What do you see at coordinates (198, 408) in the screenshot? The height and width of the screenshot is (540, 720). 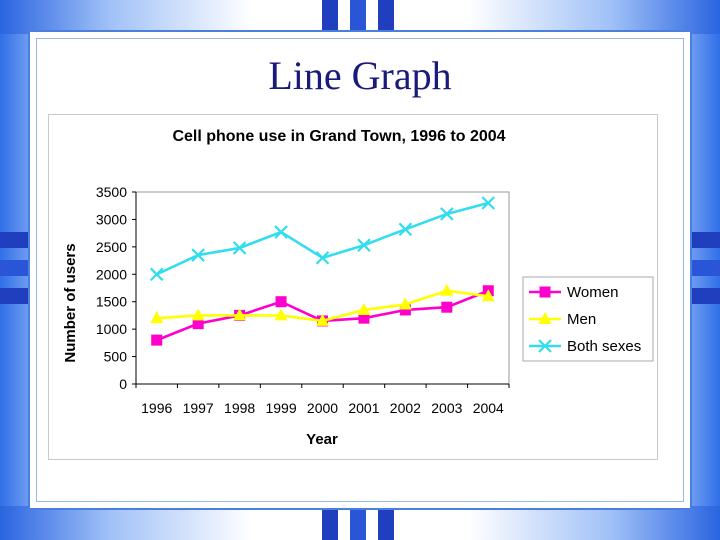 I see `x-tick-label: 1997` at bounding box center [198, 408].